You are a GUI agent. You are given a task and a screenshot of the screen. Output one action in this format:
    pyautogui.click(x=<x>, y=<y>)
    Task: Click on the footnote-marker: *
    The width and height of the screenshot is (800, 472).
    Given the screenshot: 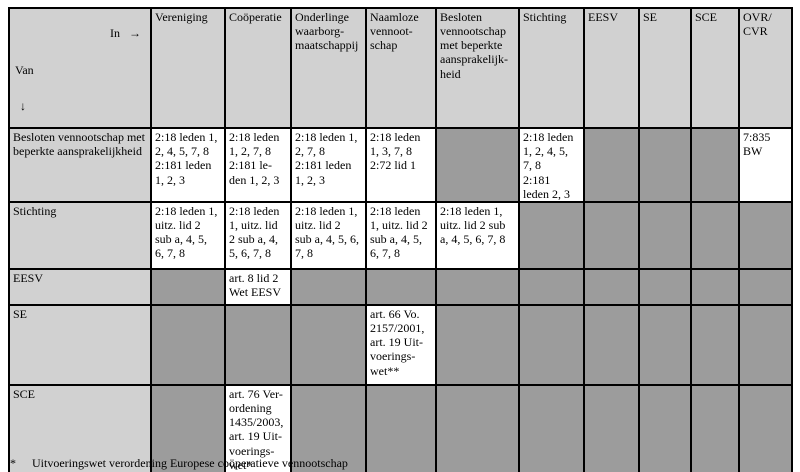 What is the action you would take?
    pyautogui.click(x=13, y=463)
    